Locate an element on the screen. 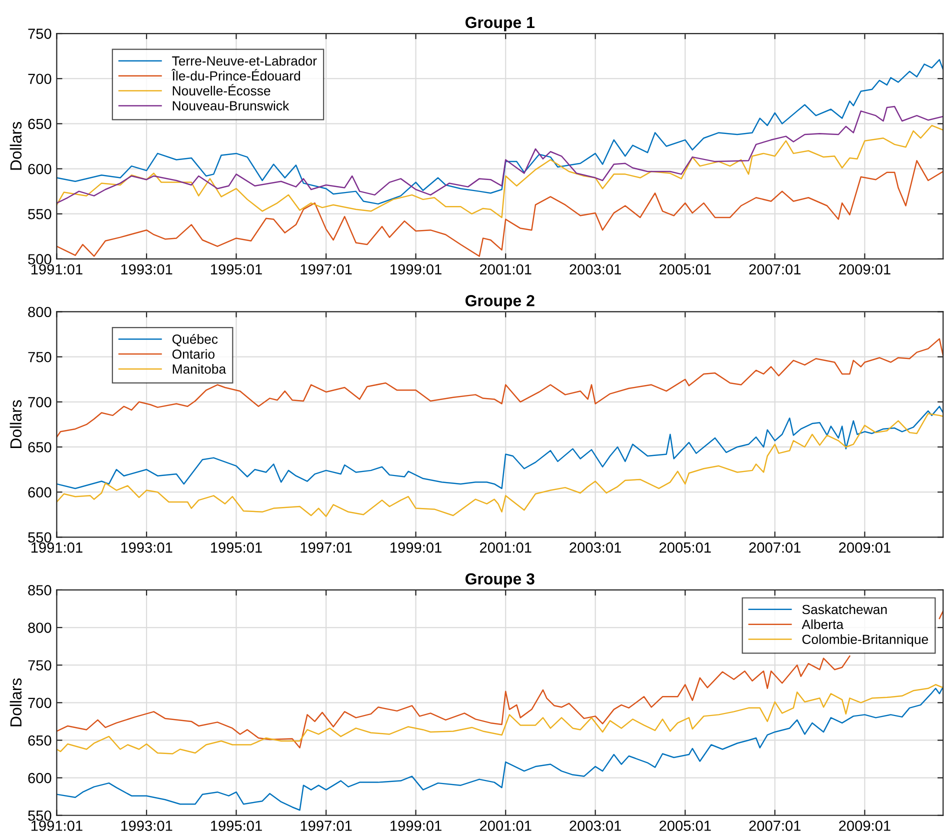 The image size is (945, 838). chart-title: Groupe 2 is located at coordinates (500, 302).